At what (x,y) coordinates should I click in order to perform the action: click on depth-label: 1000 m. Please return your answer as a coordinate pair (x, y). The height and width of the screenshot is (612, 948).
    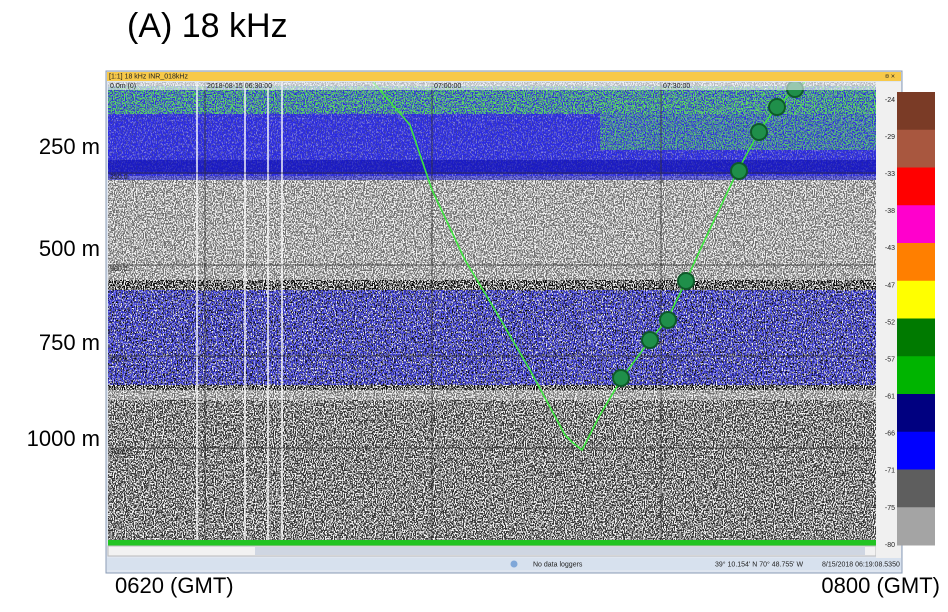
    Looking at the image, I should click on (63, 438).